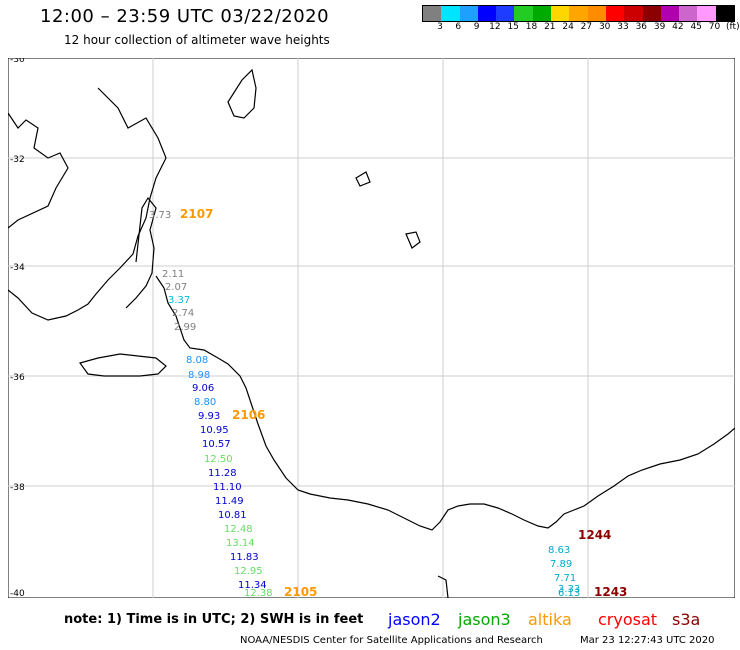 Image resolution: width=740 pixels, height=650 pixels. I want to click on gulf-coast-west, so click(87, 204).